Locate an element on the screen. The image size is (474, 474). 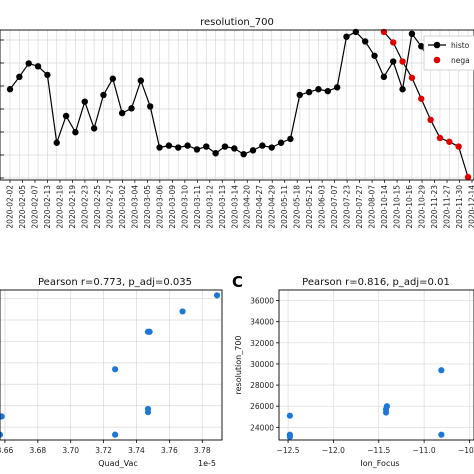
timeline-xtick-label: 2020-07-27 is located at coordinates (359, 207).